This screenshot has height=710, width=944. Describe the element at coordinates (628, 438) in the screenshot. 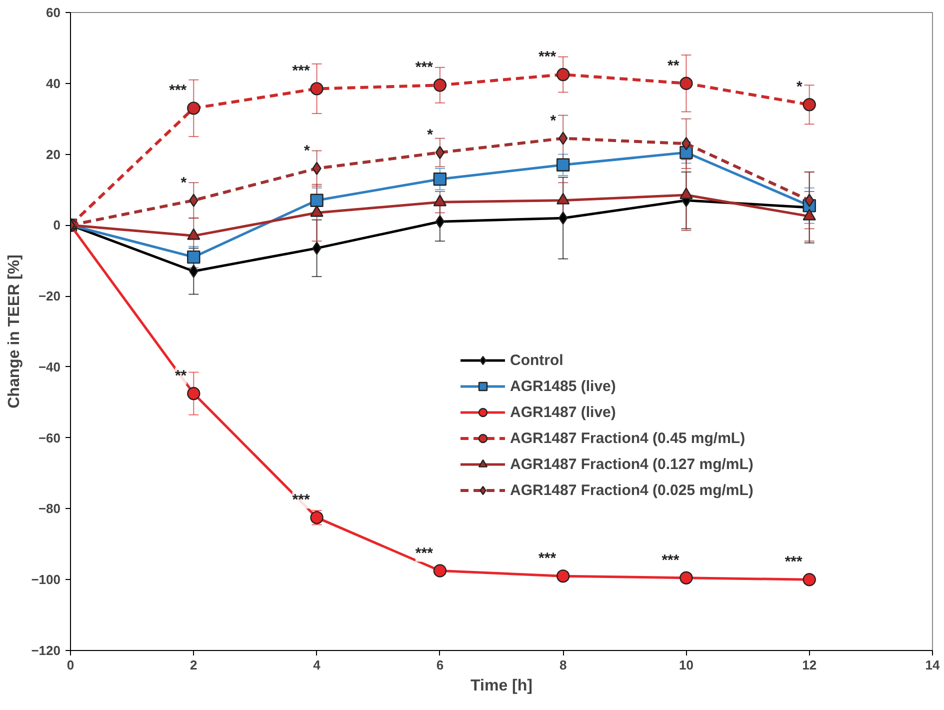

I see `legend-label: AGR1487 Fraction4 (0.45 mg/mL)` at that location.